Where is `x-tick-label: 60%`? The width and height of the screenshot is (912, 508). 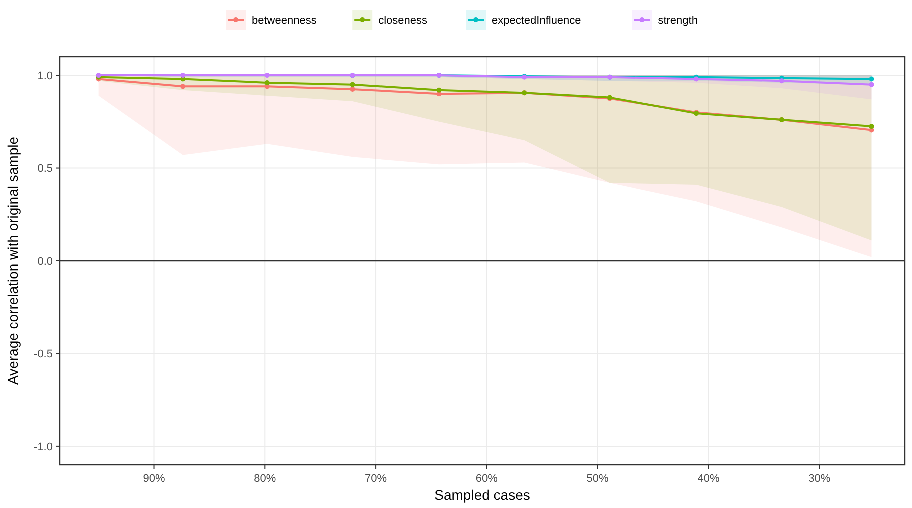
x-tick-label: 60% is located at coordinates (487, 479).